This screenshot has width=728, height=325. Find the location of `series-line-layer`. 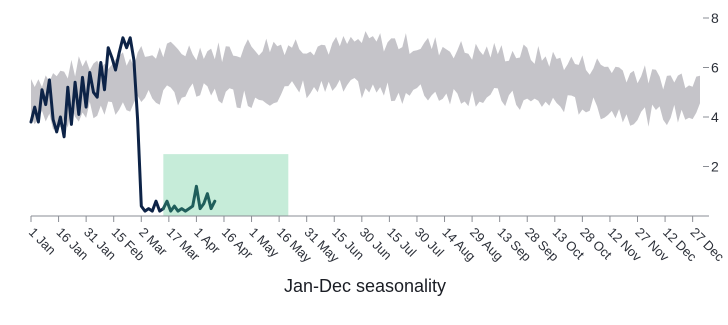

series-line-layer is located at coordinates (123, 124).